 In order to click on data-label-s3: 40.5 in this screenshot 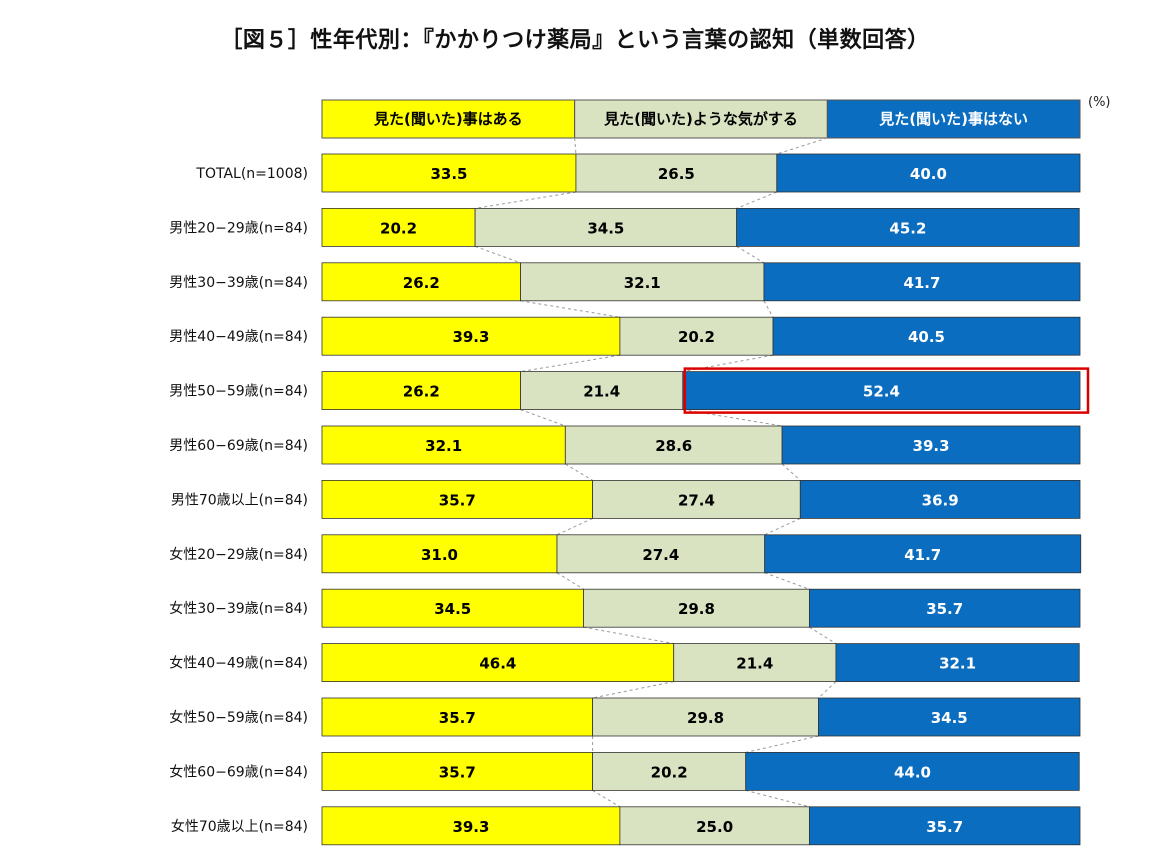, I will do `click(926, 337)`.